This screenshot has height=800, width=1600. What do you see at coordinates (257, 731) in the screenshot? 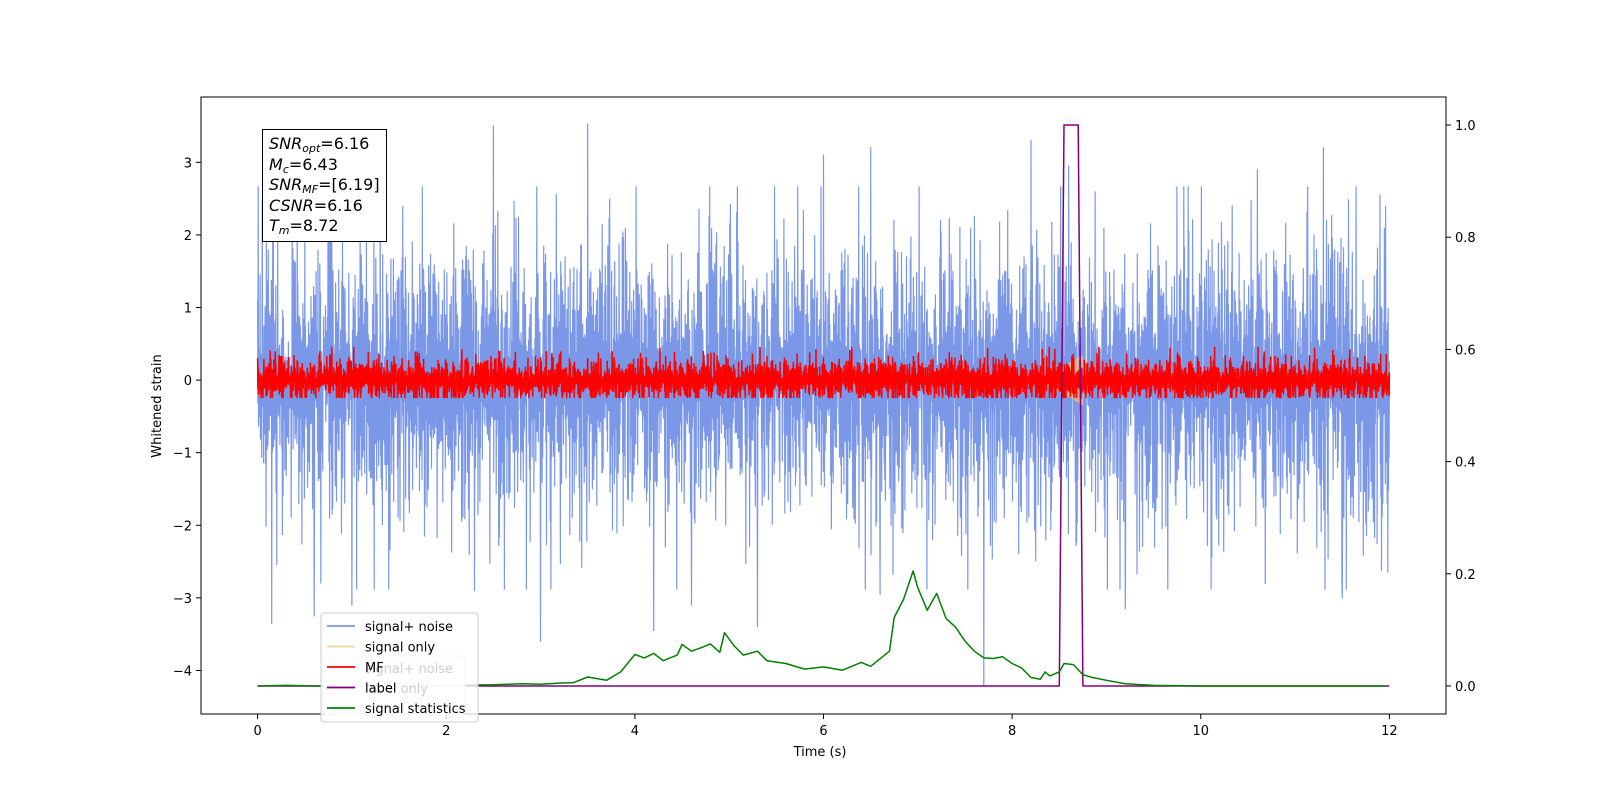
I see `x-tick-label: 0` at bounding box center [257, 731].